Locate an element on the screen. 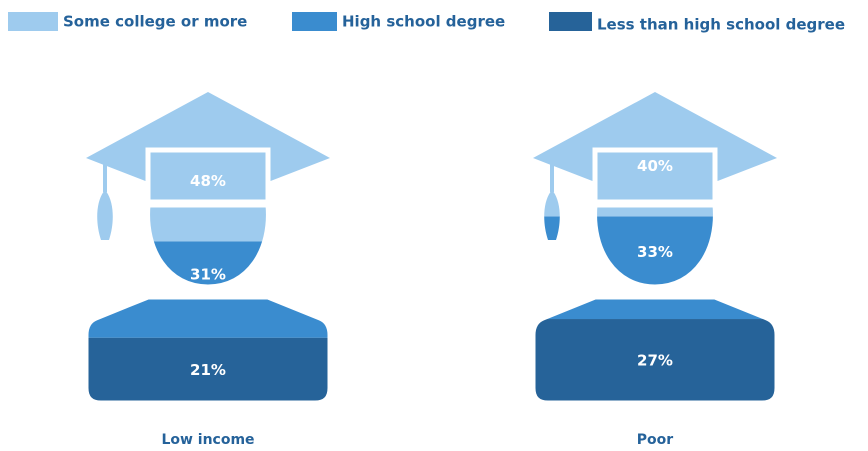 The image size is (868, 451). legend-label: Some college or more is located at coordinates (155, 22).